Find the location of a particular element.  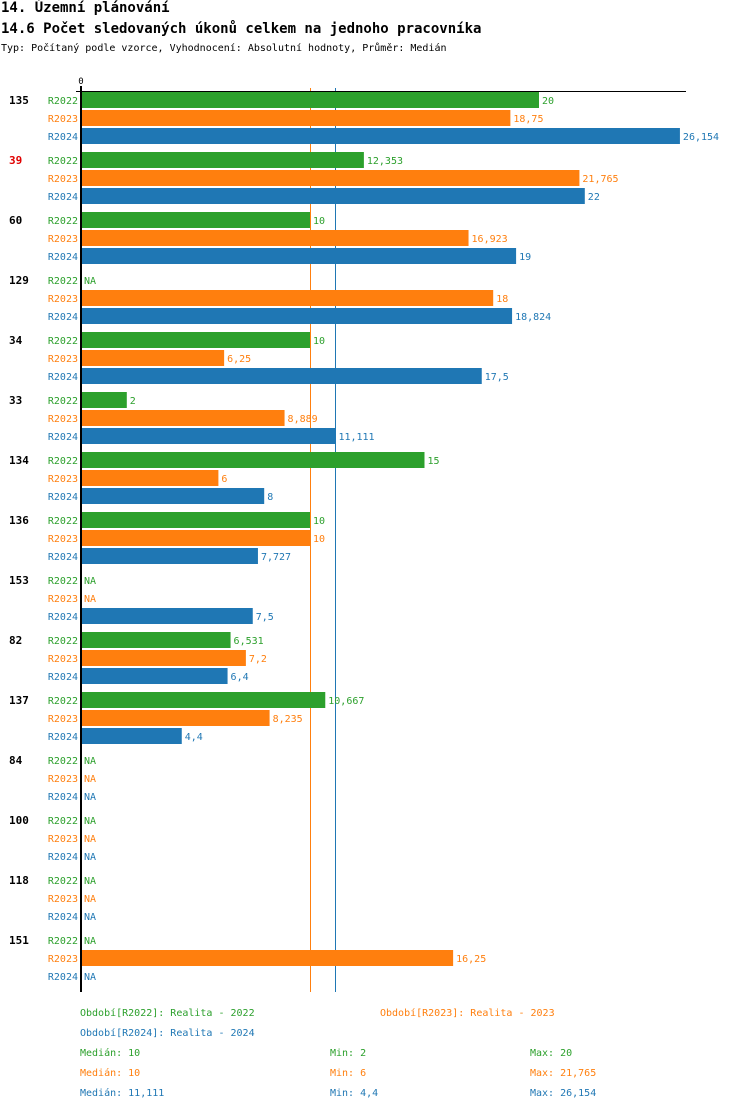

data-label: 12,353 is located at coordinates (385, 161).